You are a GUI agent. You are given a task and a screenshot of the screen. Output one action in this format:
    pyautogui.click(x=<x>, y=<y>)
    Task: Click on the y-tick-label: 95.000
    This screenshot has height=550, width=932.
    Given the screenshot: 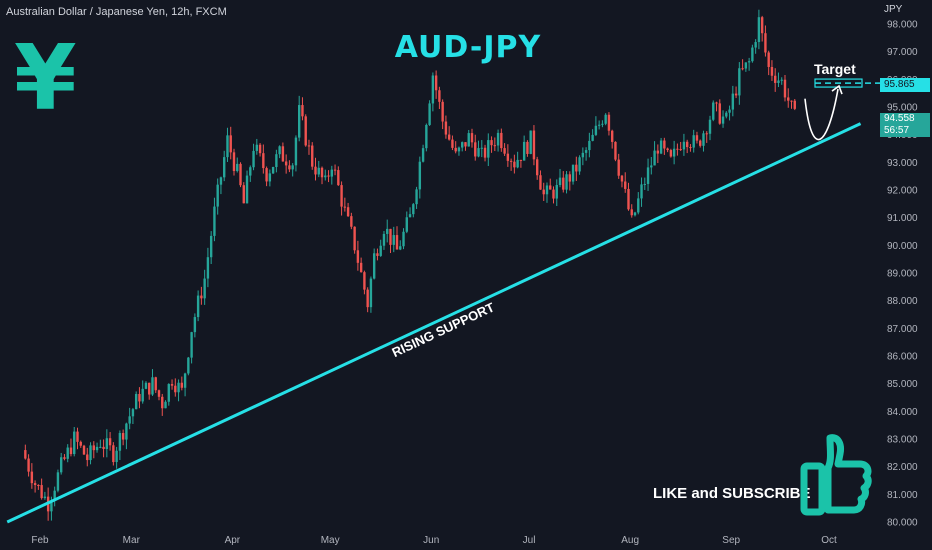 What is the action you would take?
    pyautogui.click(x=902, y=108)
    